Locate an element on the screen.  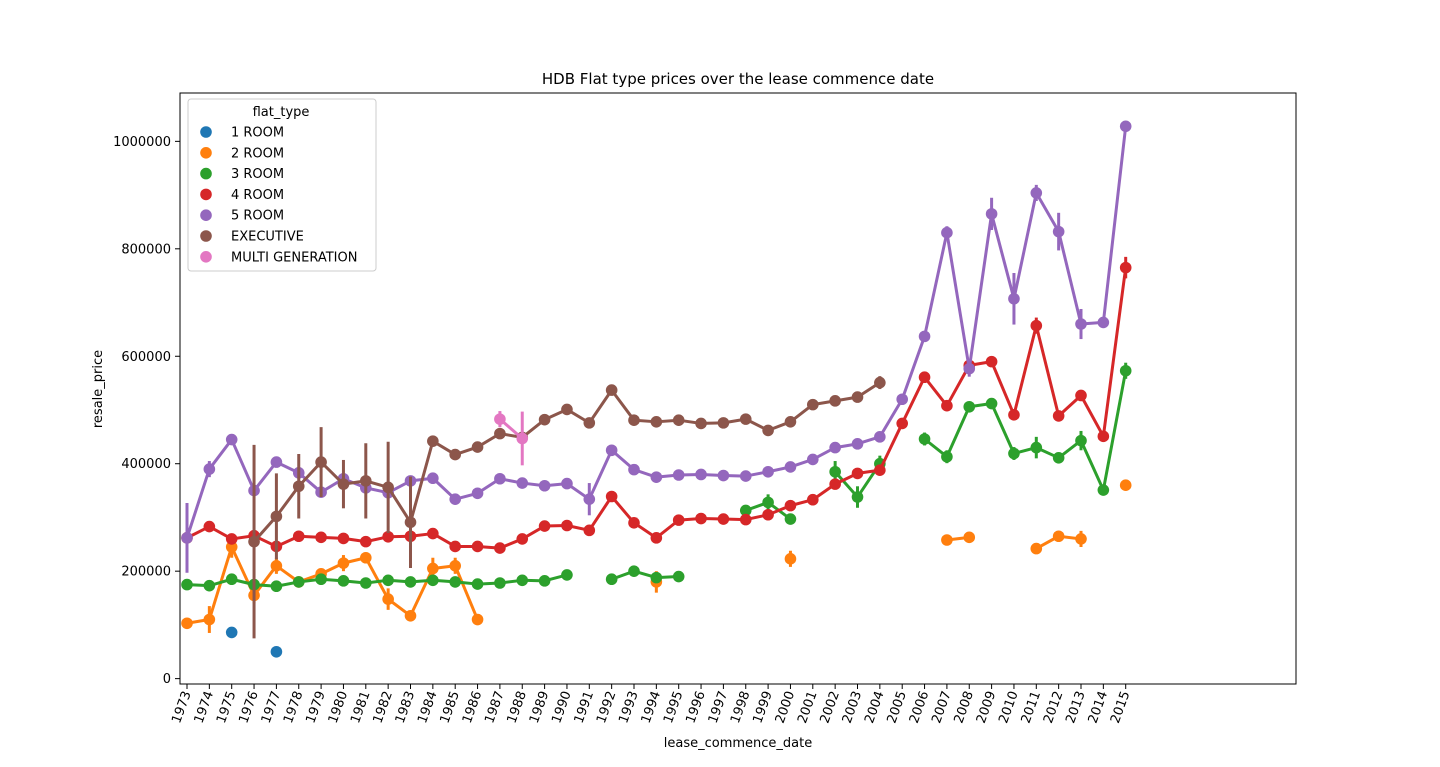
y-tick-label: 800000 is located at coordinates (146, 249).